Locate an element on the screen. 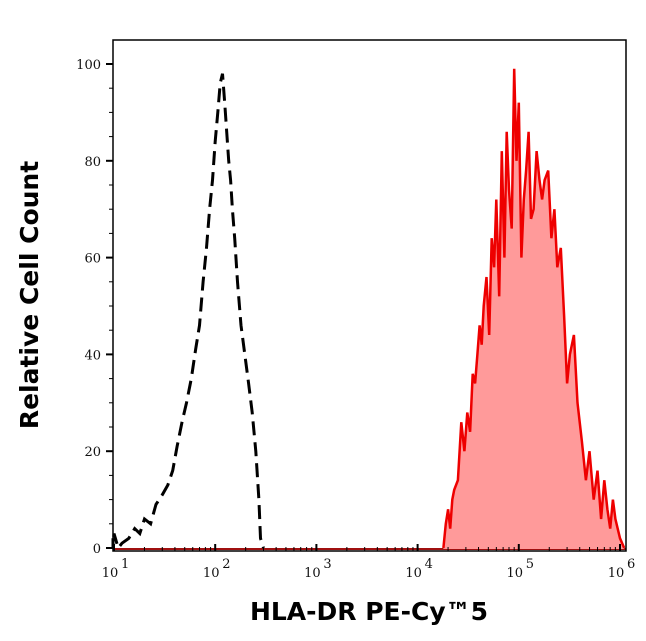 The height and width of the screenshot is (641, 646). x-tick-exponent: 4 is located at coordinates (429, 564).